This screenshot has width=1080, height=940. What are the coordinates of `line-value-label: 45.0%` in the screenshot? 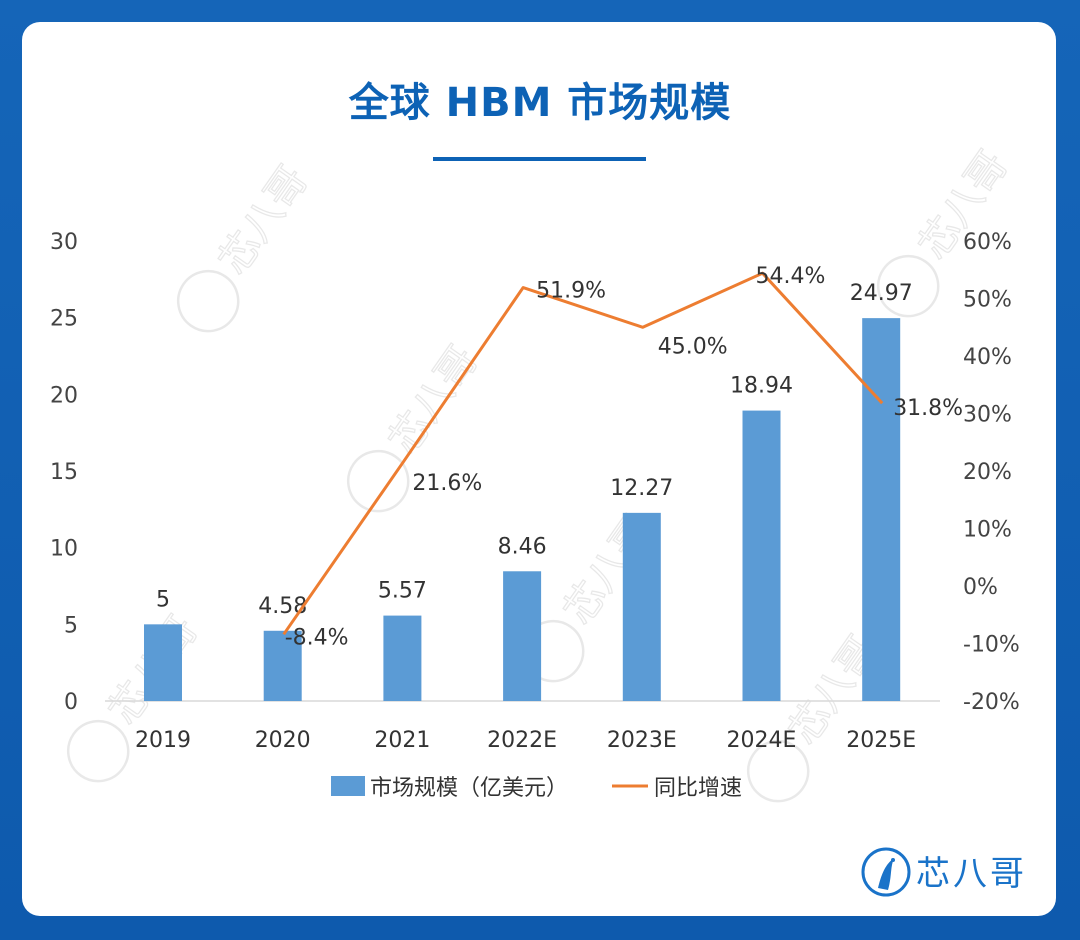 It's located at (693, 346).